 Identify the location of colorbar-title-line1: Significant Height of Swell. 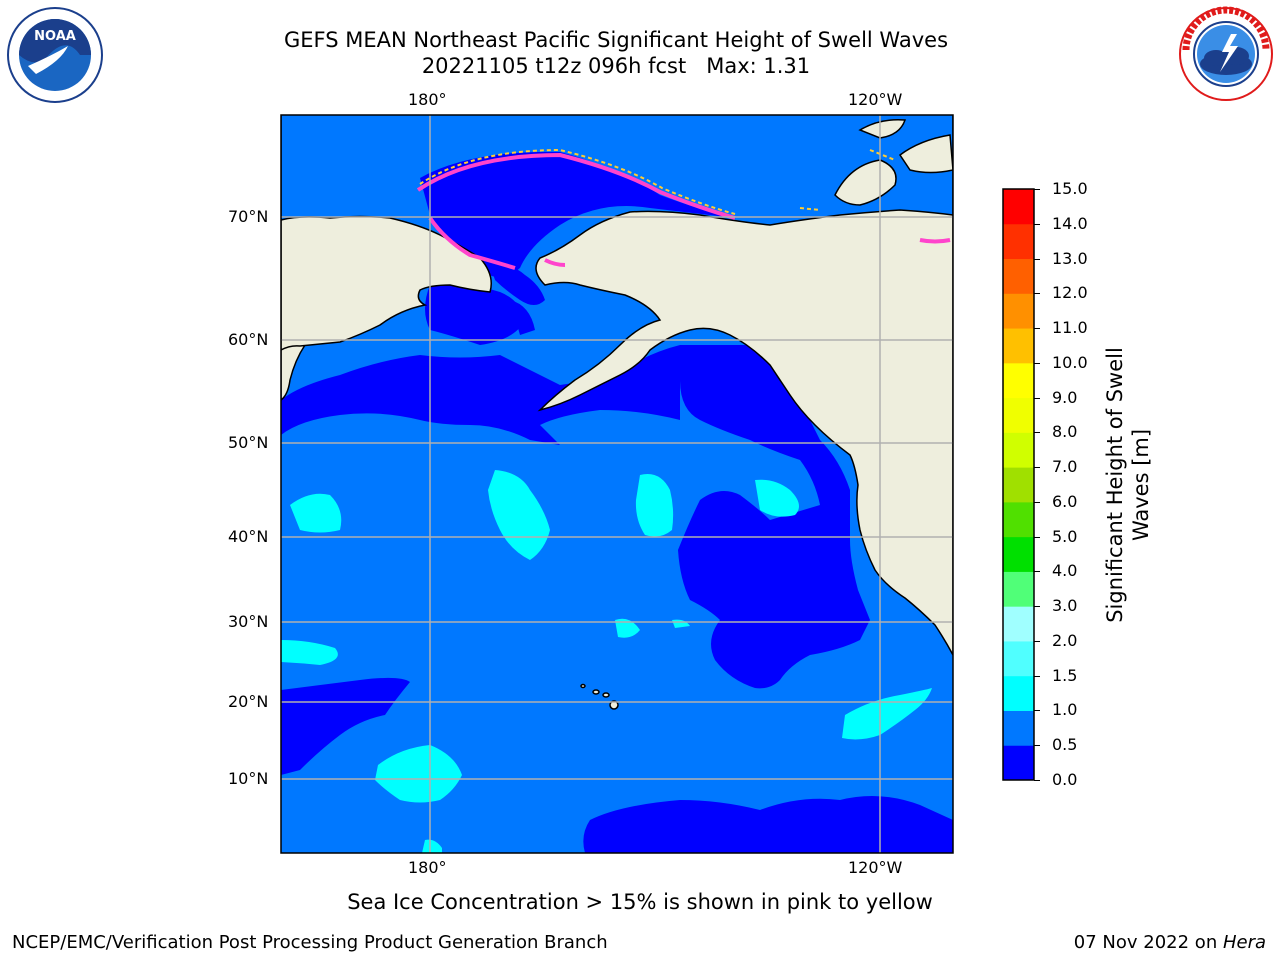
(1115, 485).